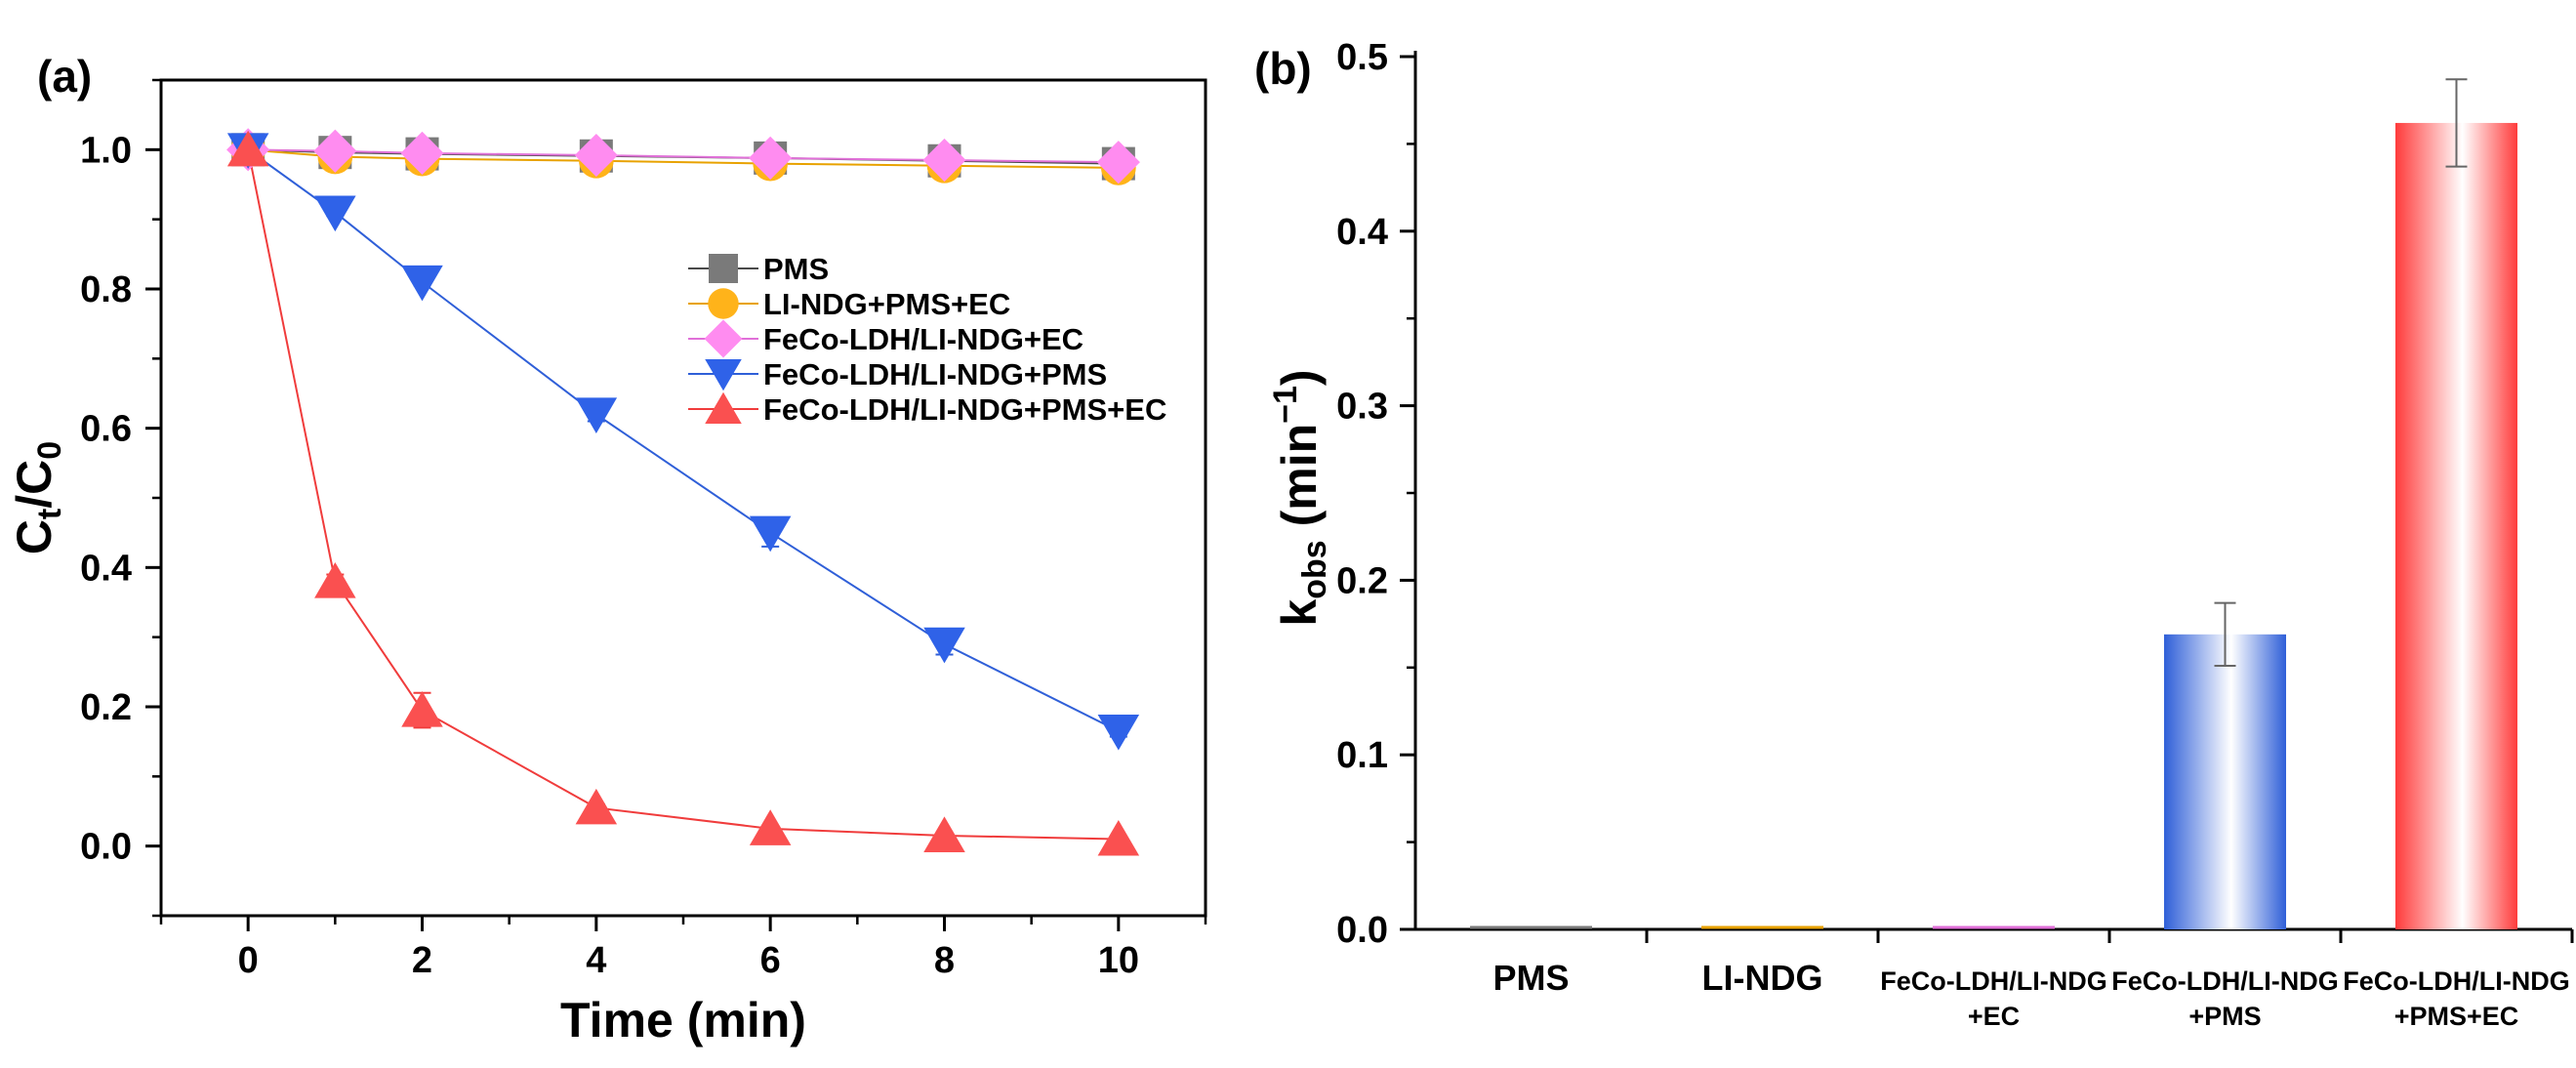 The width and height of the screenshot is (2576, 1068). I want to click on panel-a-y-tick-label: 0.0, so click(106, 847).